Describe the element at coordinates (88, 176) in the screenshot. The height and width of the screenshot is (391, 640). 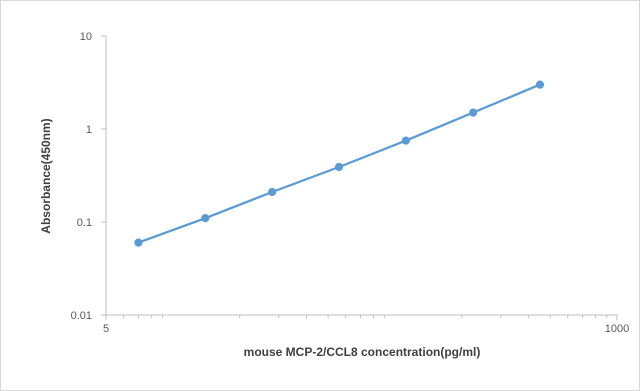
I see `y-axis-ticks: 10 1 0.1 0.01` at that location.